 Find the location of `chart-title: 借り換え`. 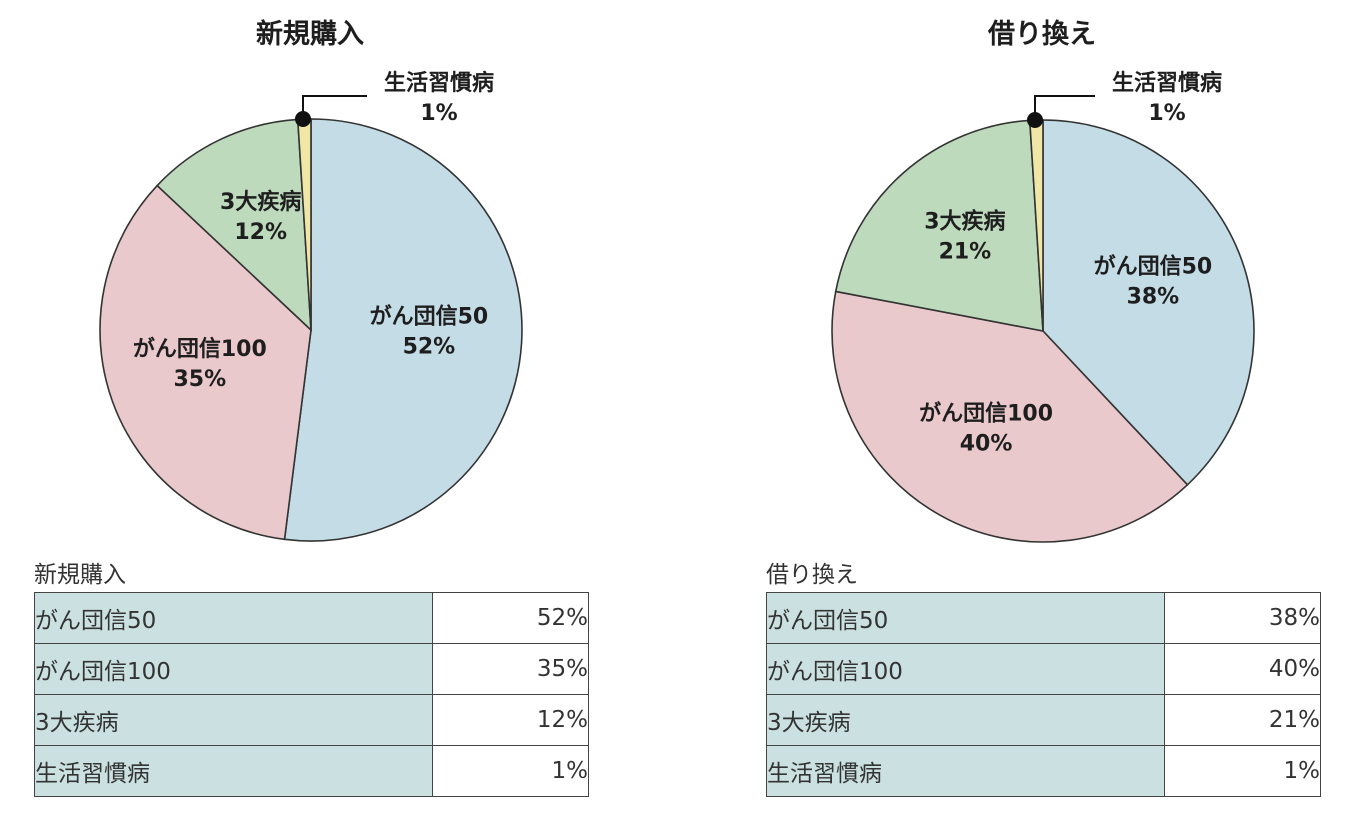

chart-title: 借り換え is located at coordinates (1042, 34).